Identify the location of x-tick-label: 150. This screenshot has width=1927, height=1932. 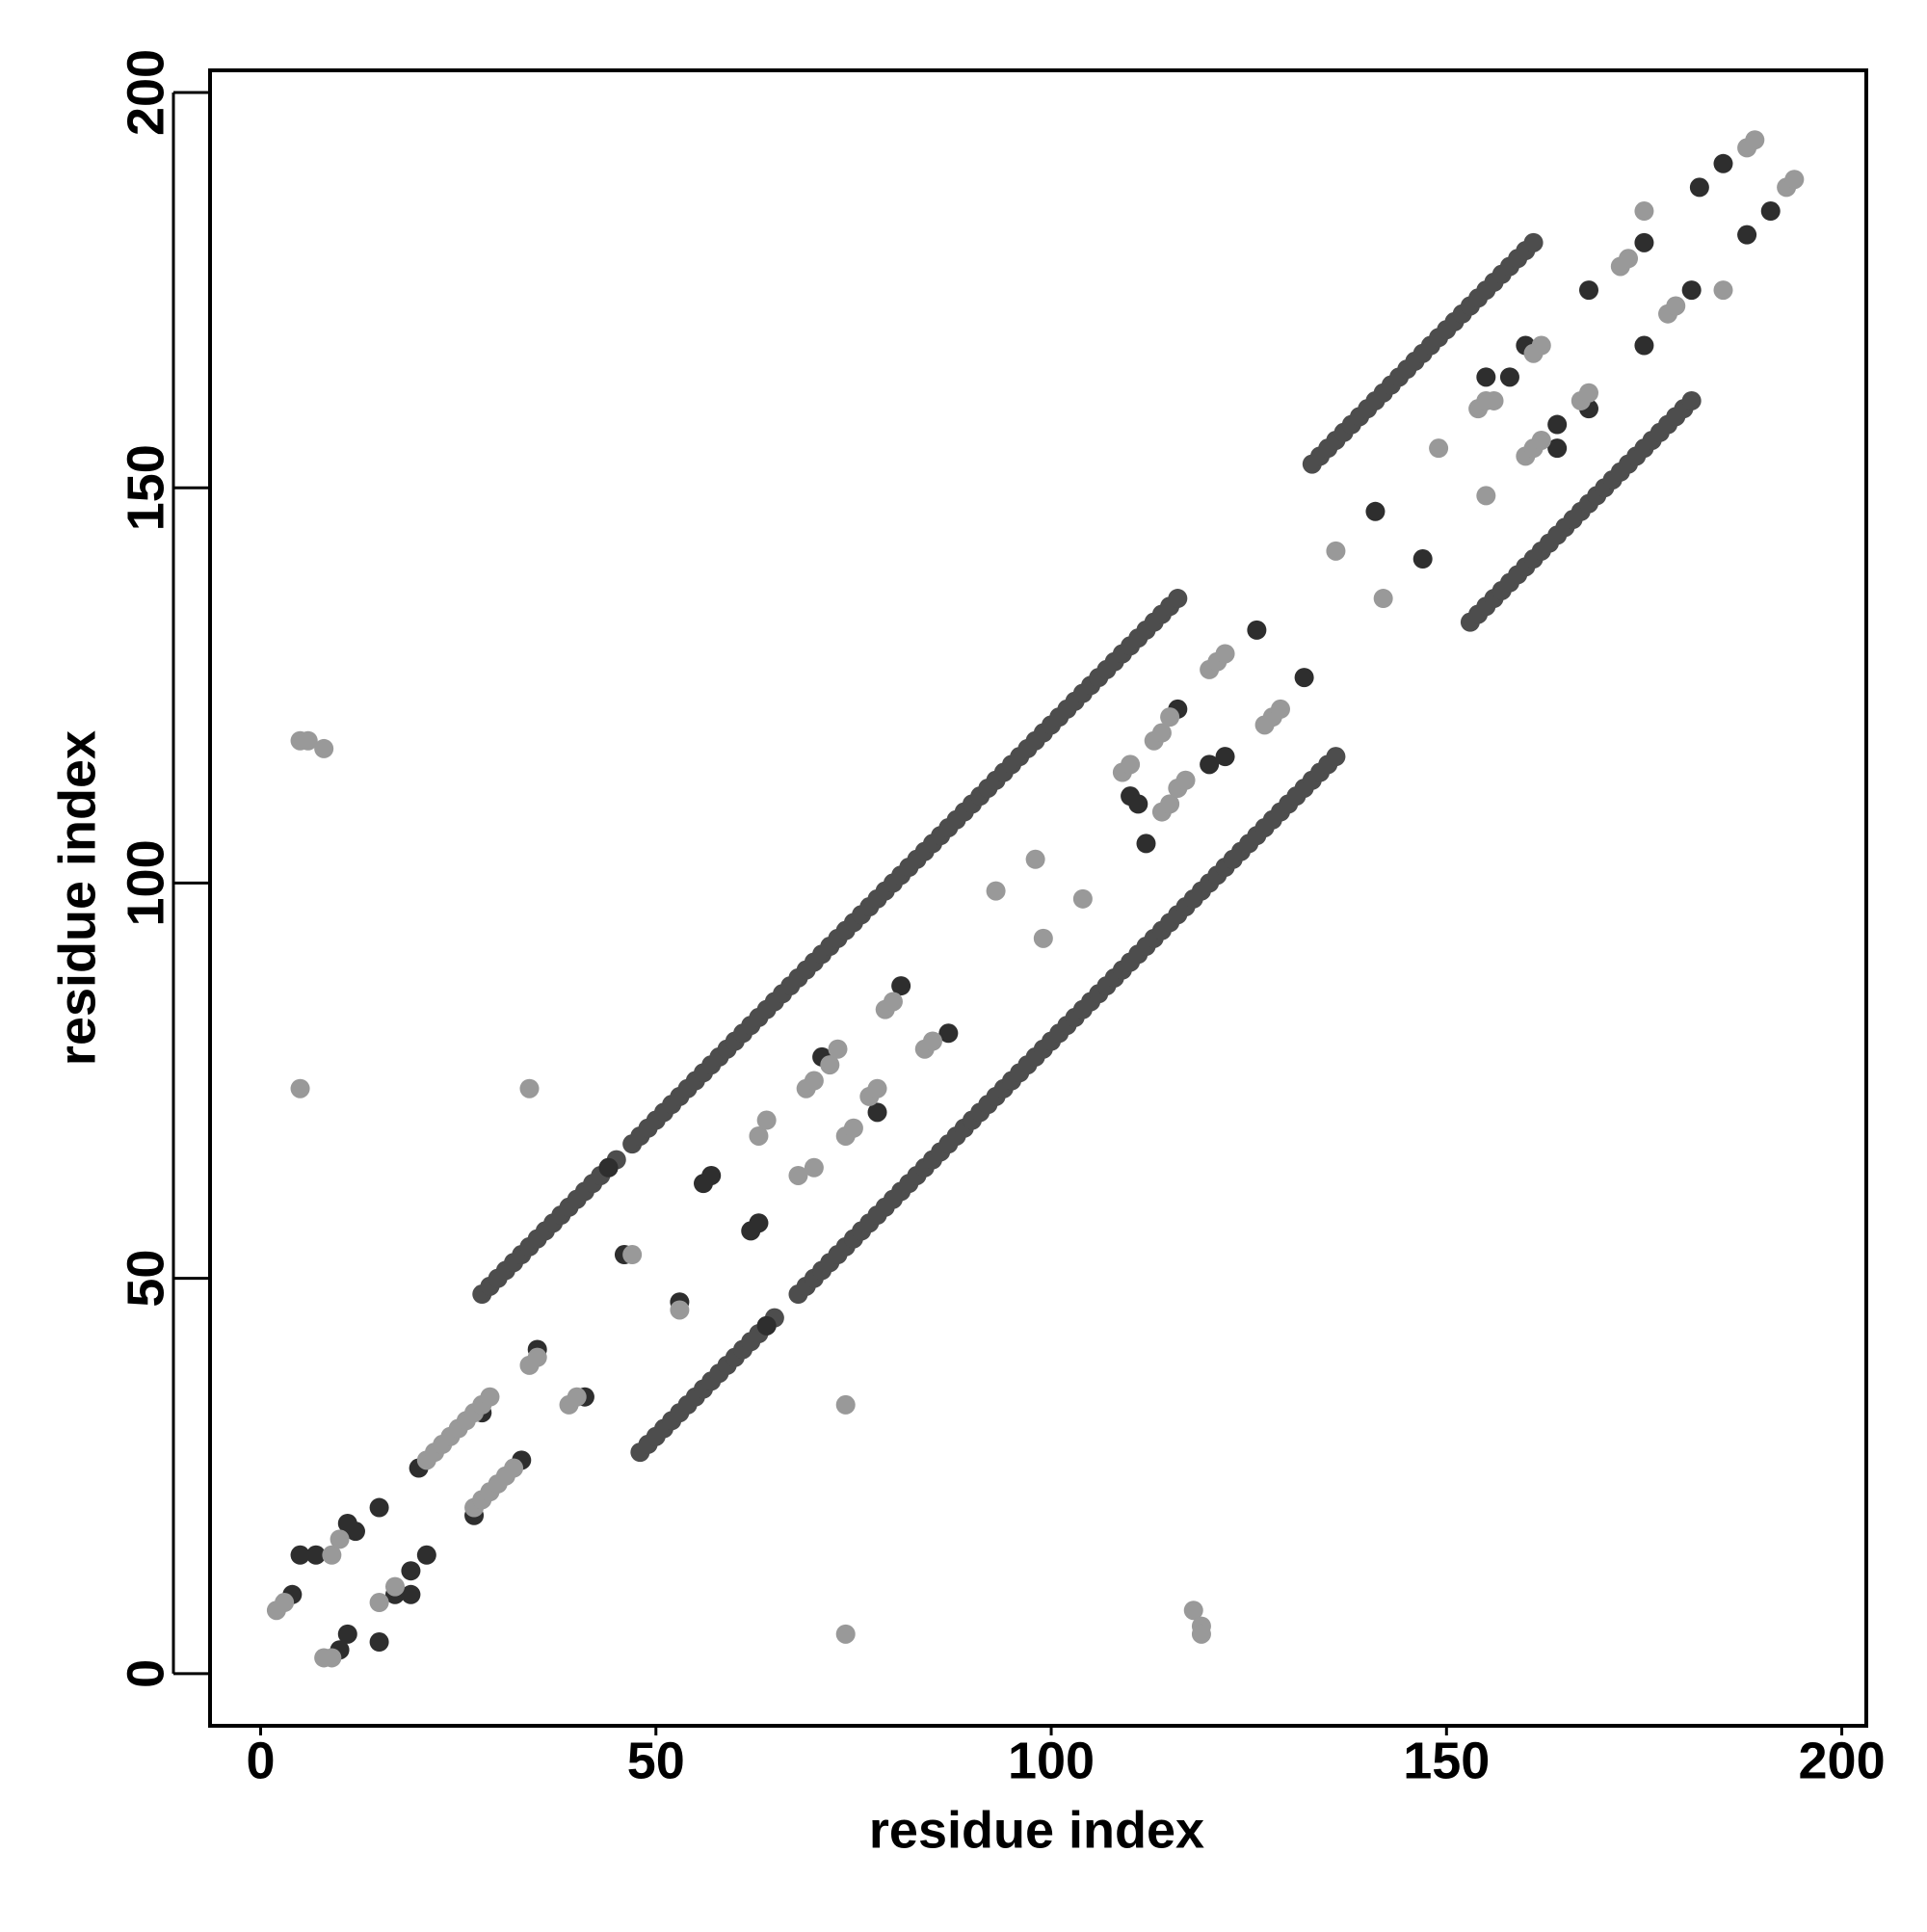
(1446, 1760).